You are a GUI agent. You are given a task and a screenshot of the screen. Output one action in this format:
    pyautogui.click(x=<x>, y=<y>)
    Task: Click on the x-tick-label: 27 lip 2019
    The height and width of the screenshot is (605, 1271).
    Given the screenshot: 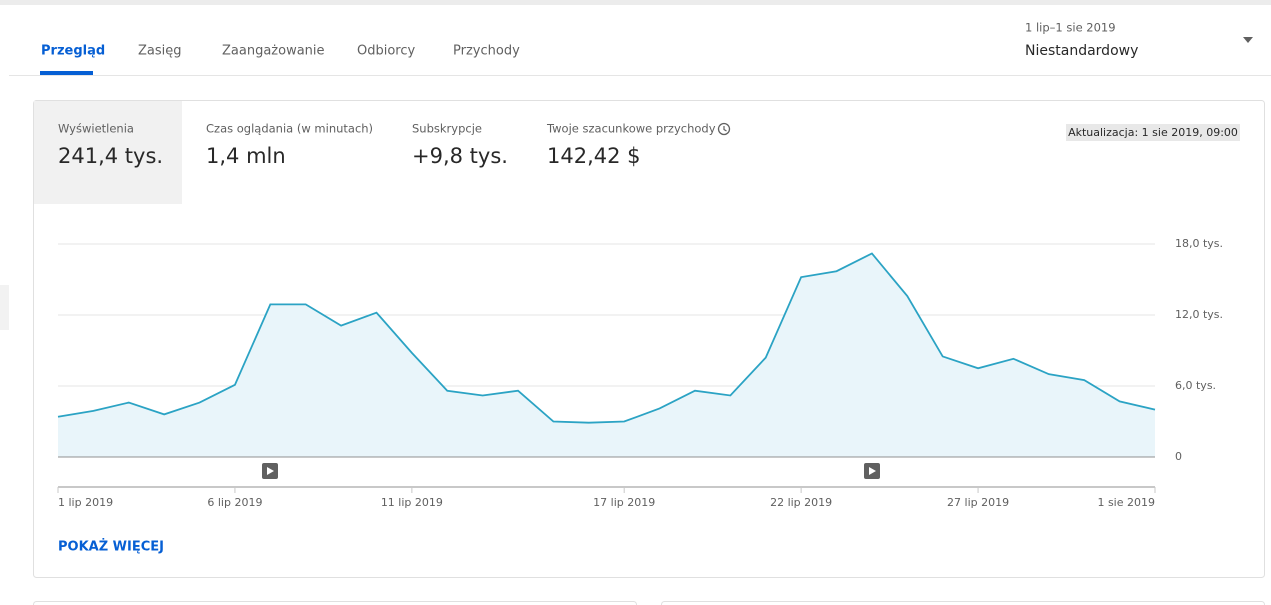 What is the action you would take?
    pyautogui.click(x=978, y=502)
    